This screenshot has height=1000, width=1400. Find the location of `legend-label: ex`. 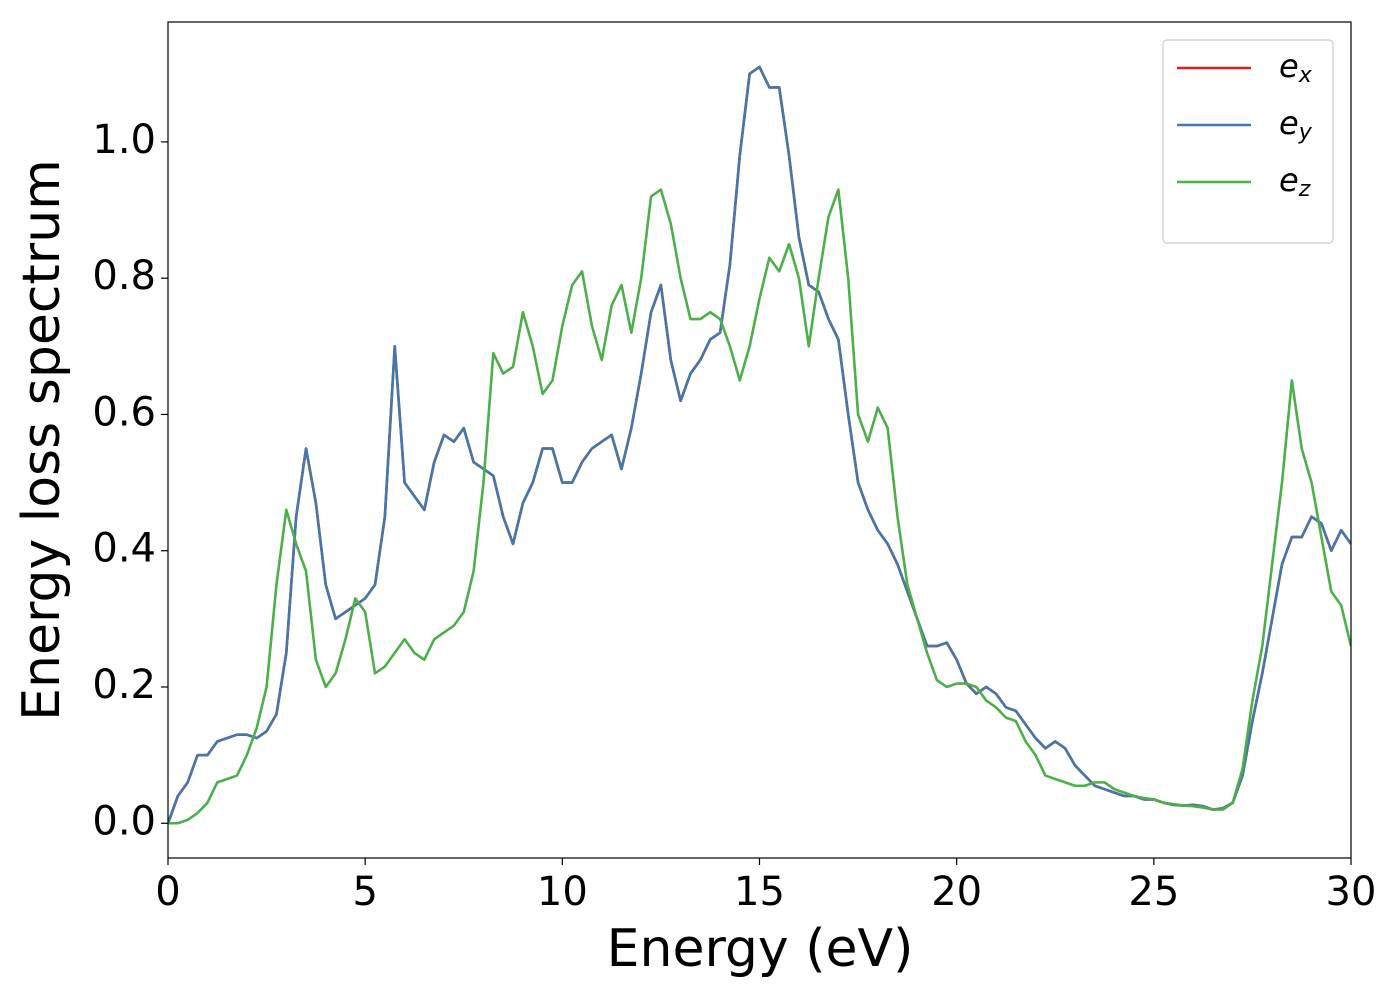

legend-label: ex is located at coordinates (1296, 67).